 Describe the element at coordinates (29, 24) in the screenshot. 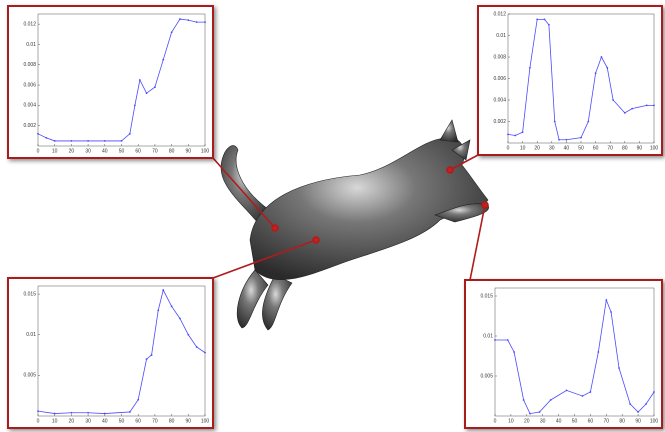

I see `y-tick-label: 0.012` at that location.